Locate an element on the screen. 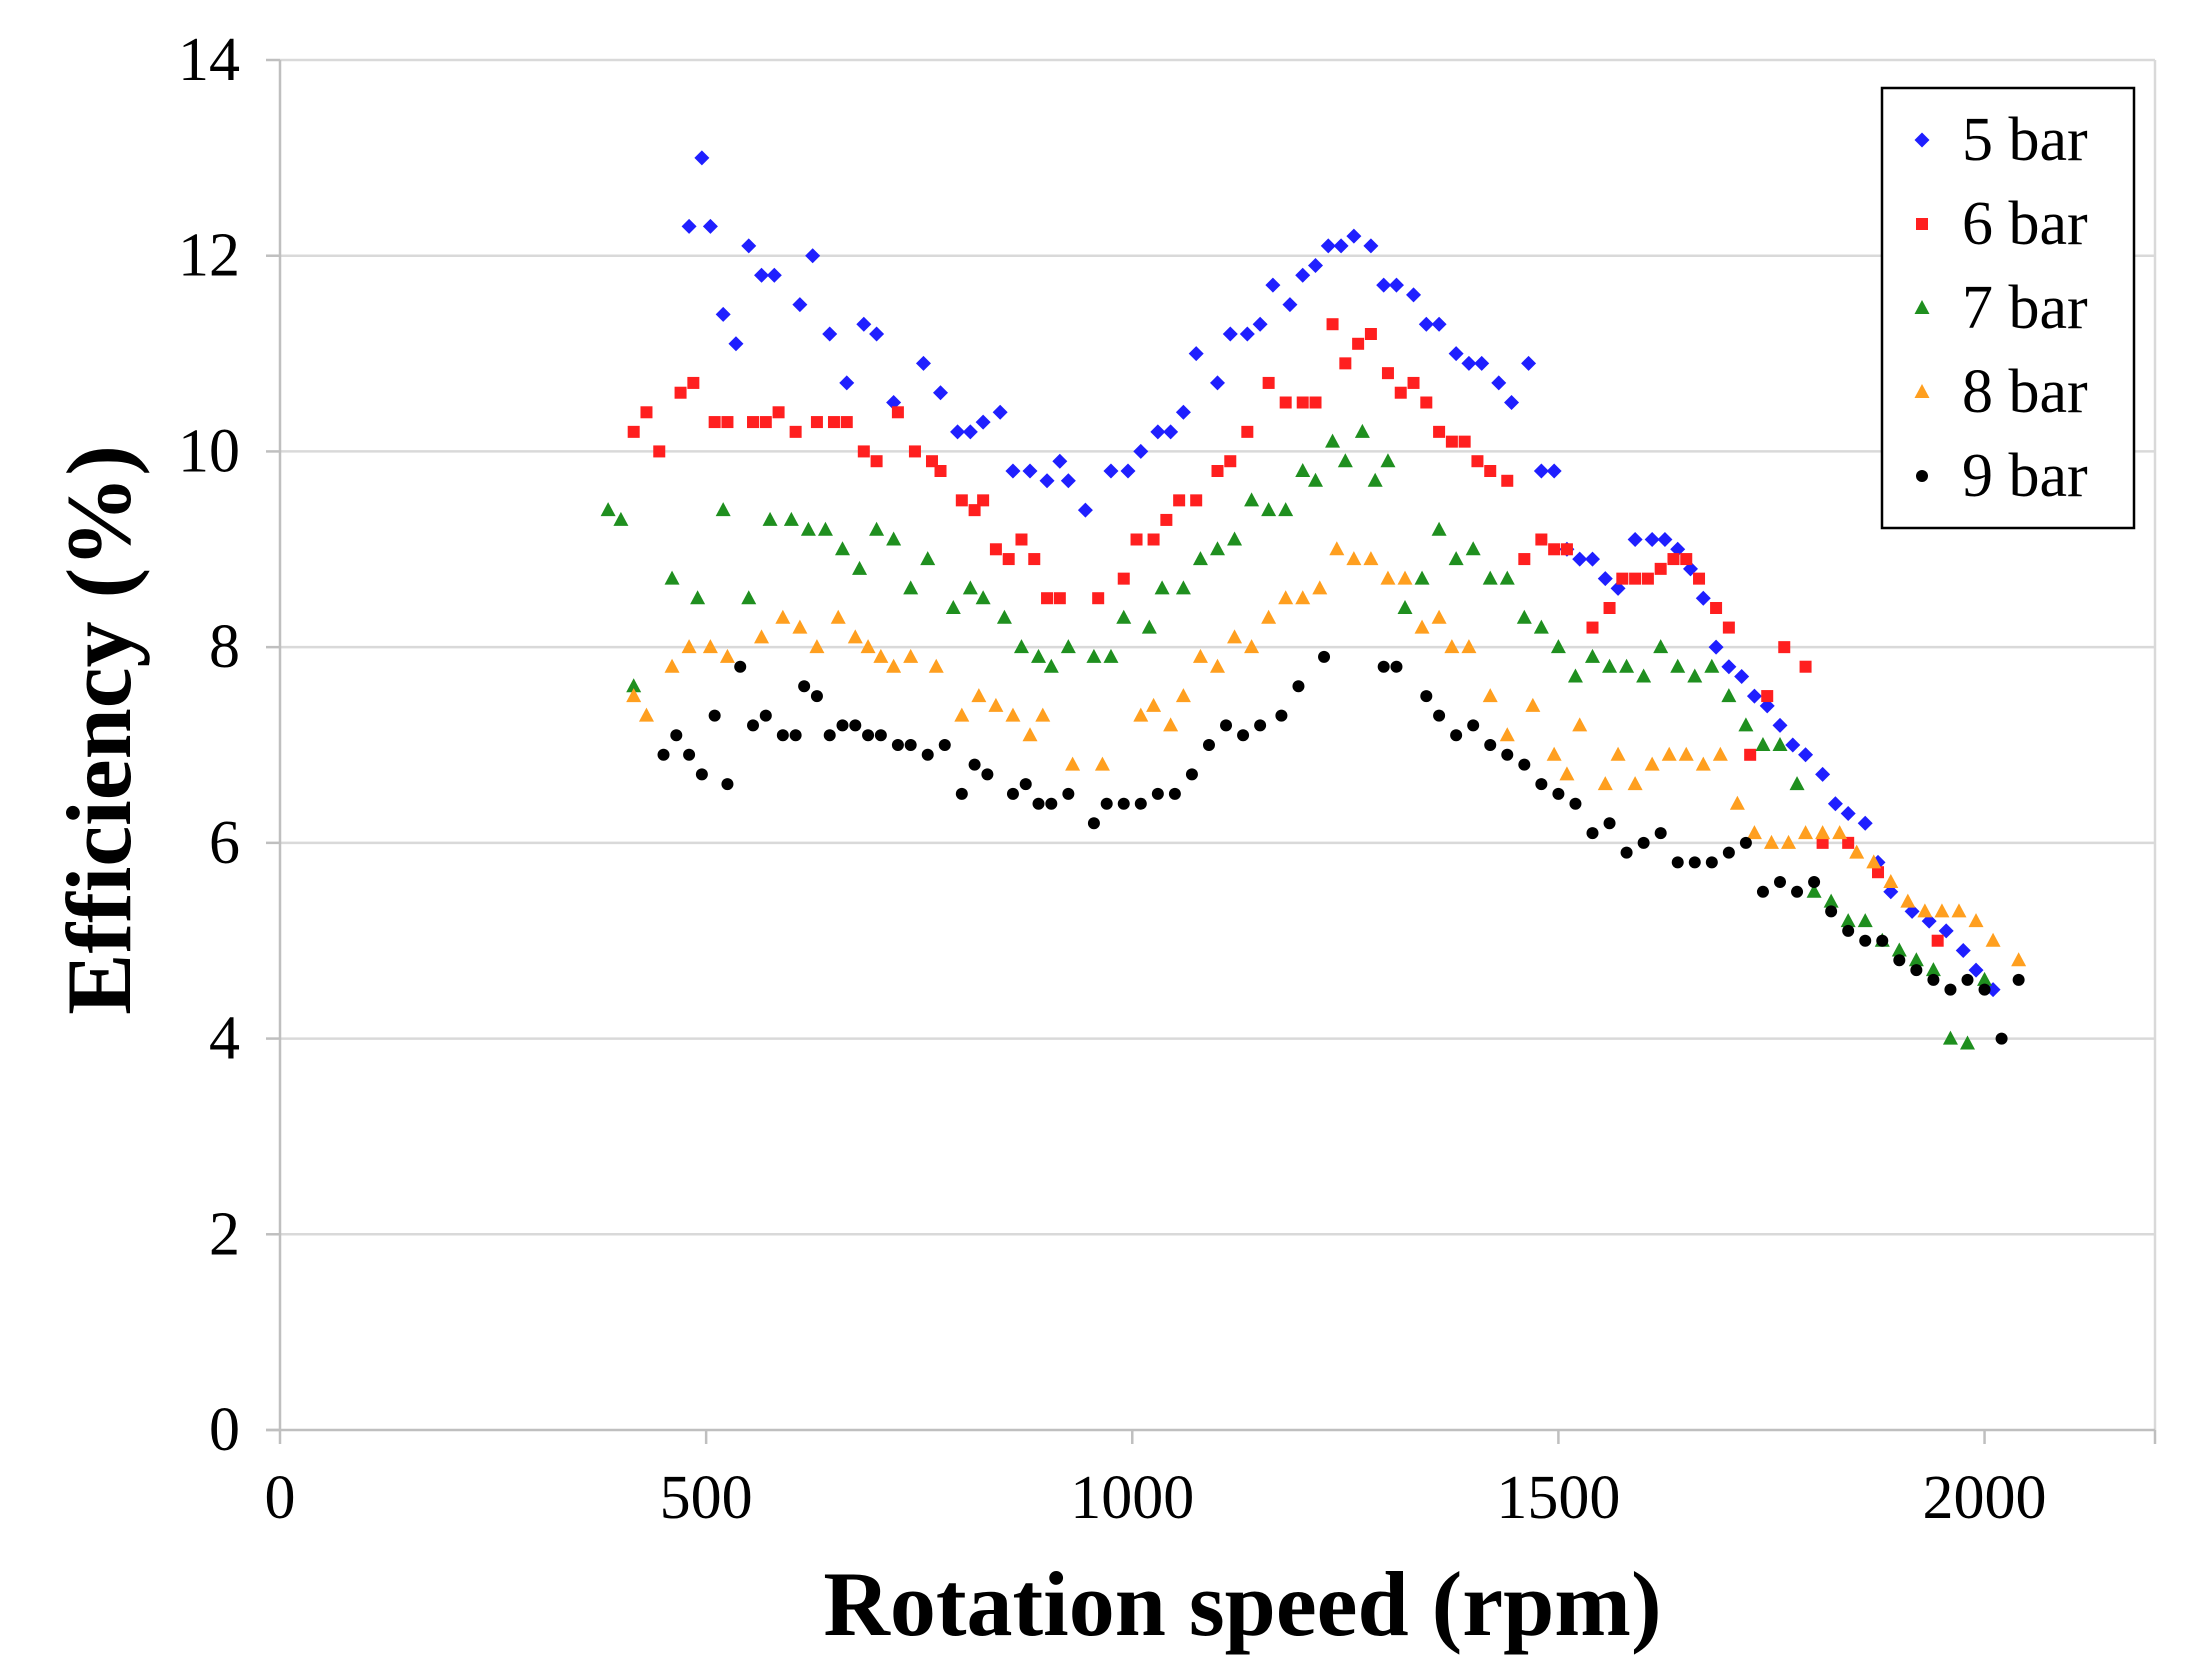 The height and width of the screenshot is (1677, 2188). legend-label: 8 bar is located at coordinates (2025, 392).